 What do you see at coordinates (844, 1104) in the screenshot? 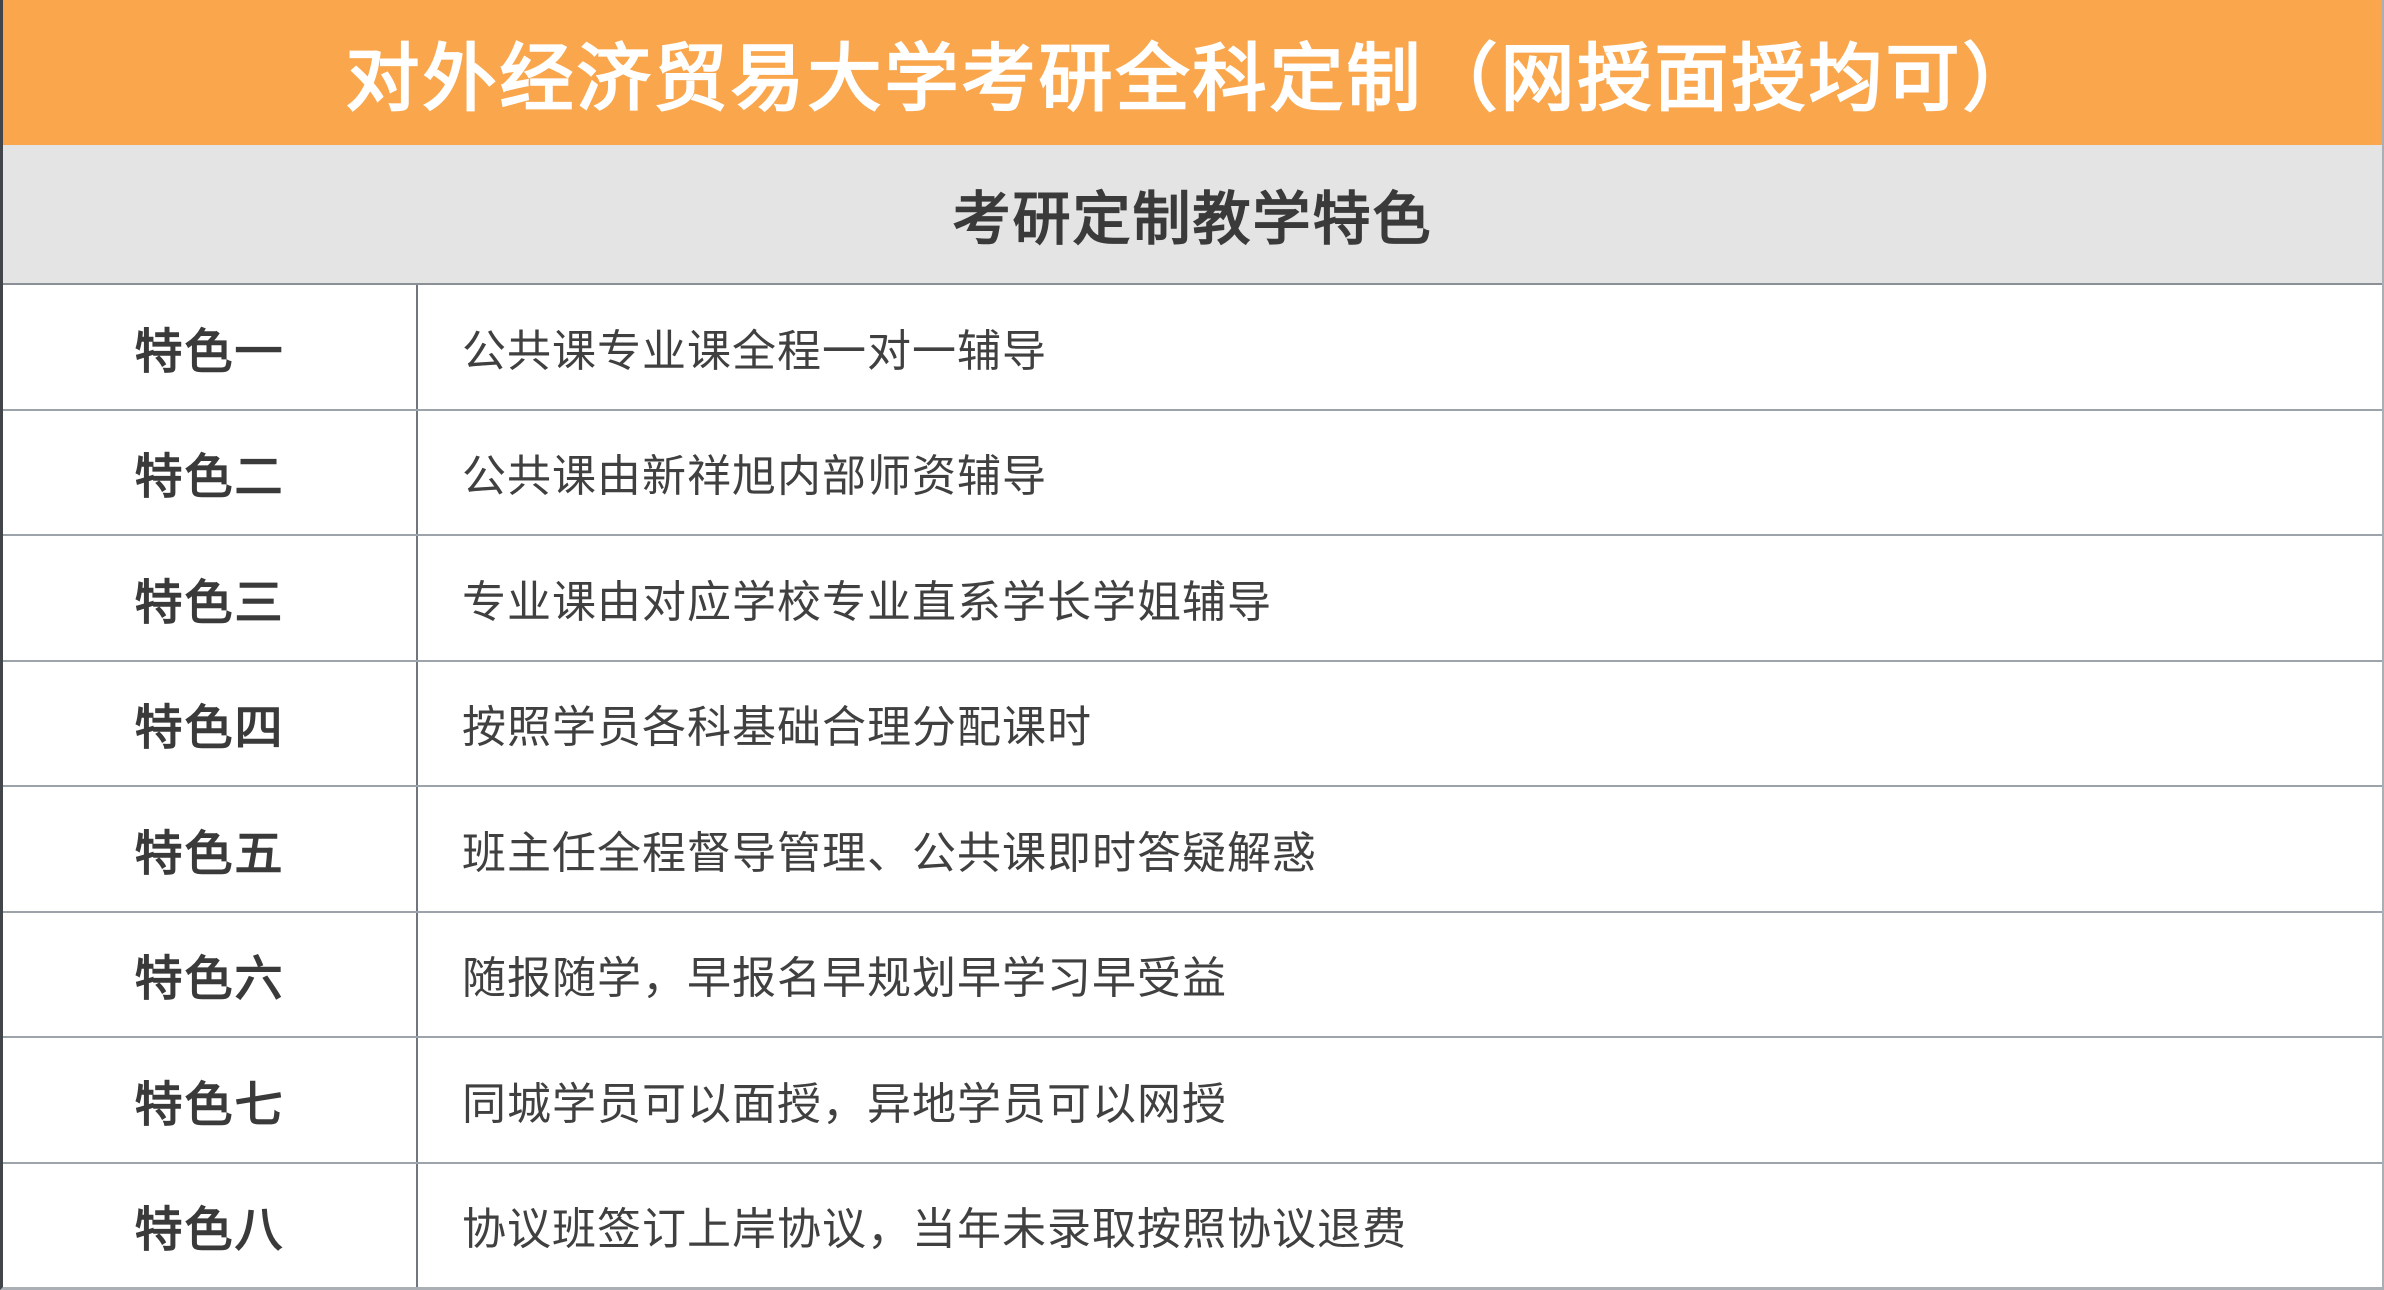
I see `feature-desc: 同城学员可以面授，异地学员可以网授` at bounding box center [844, 1104].